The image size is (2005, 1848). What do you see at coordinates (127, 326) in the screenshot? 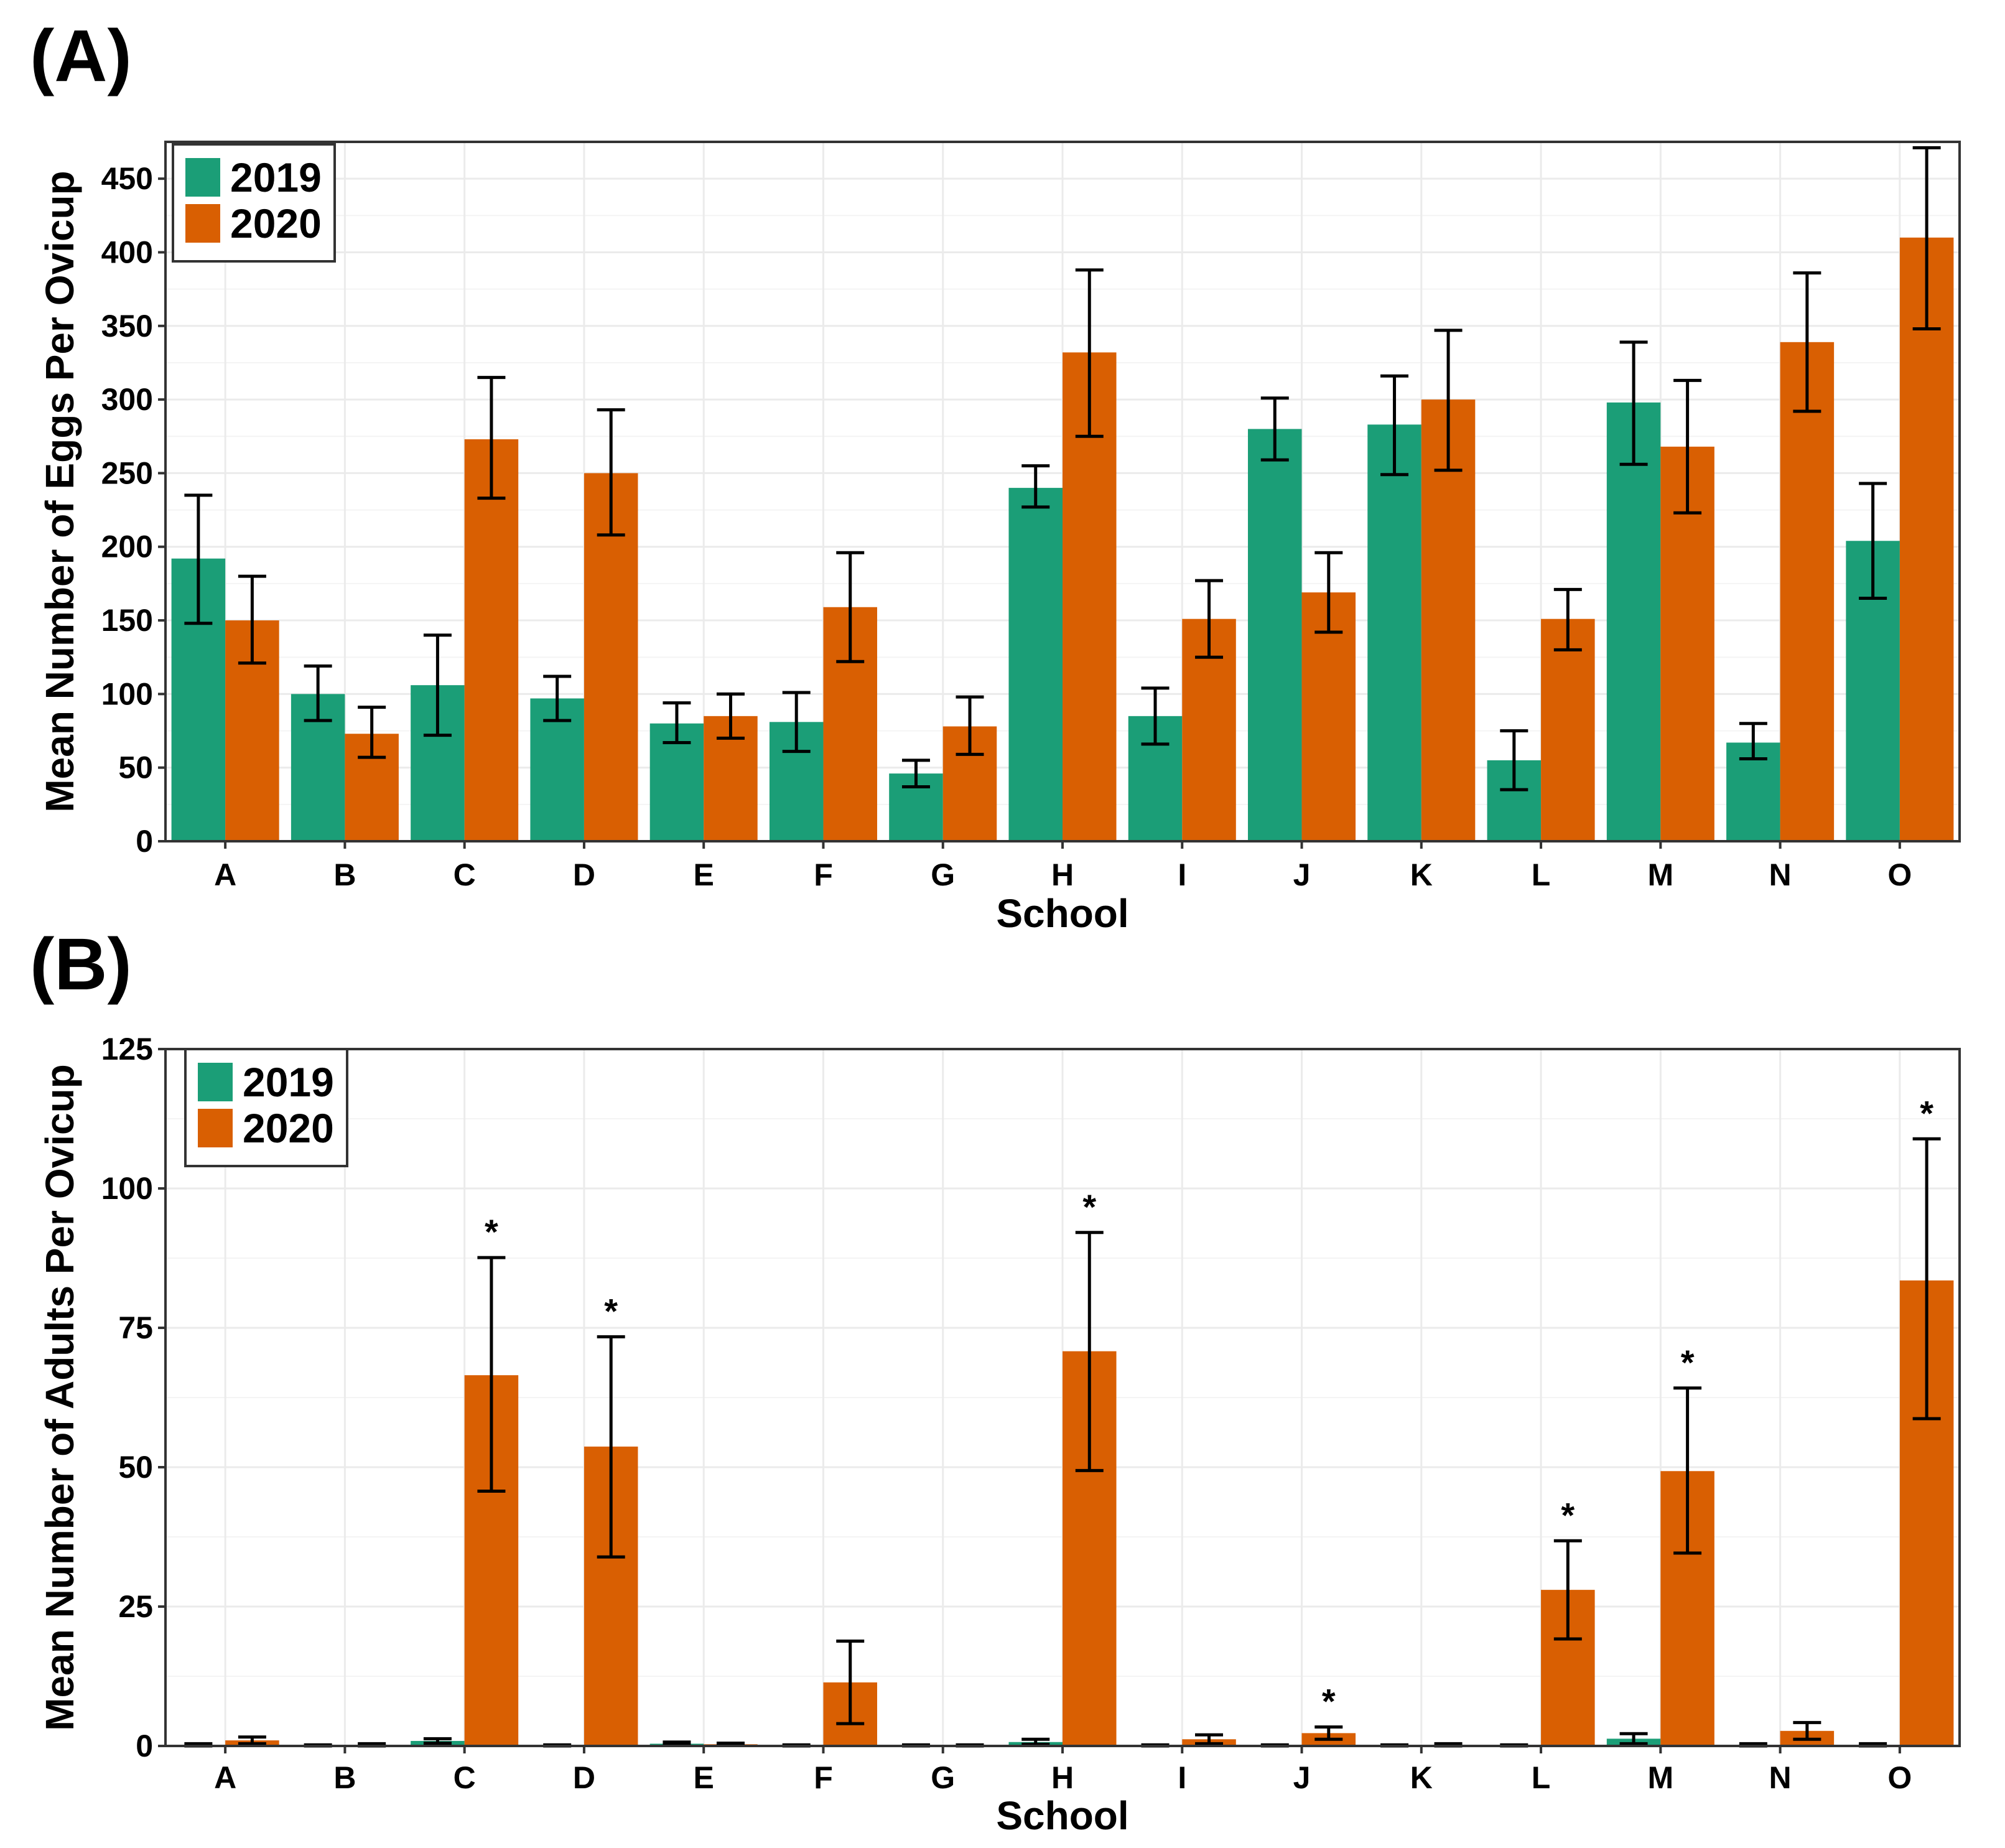
I see `y-tick-label: 350` at bounding box center [127, 326].